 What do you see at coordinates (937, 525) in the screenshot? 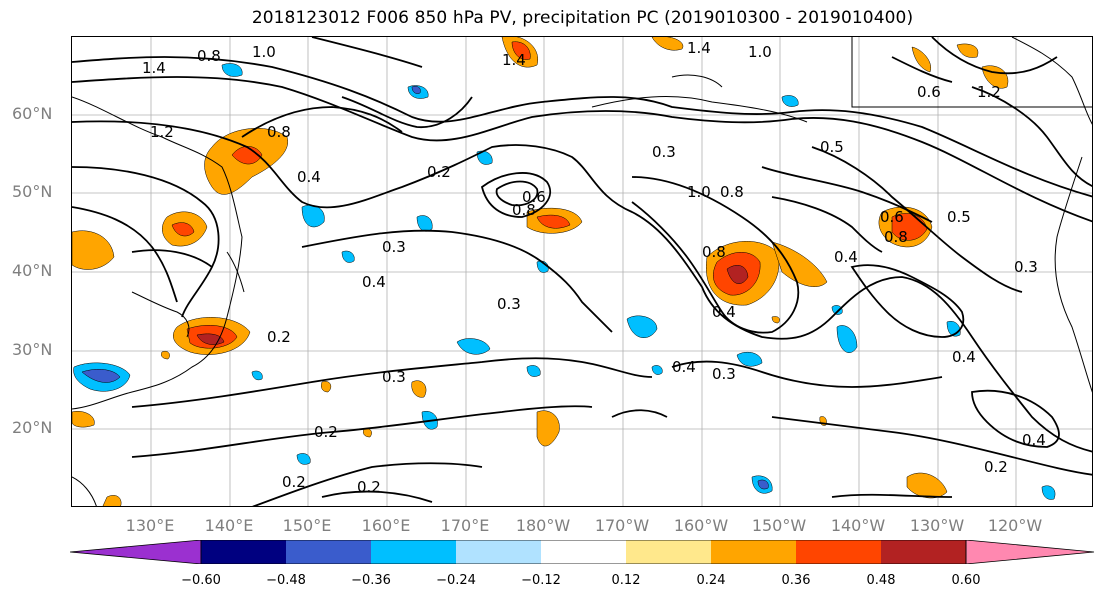
I see `lon-label-130w: 130°W` at bounding box center [937, 525].